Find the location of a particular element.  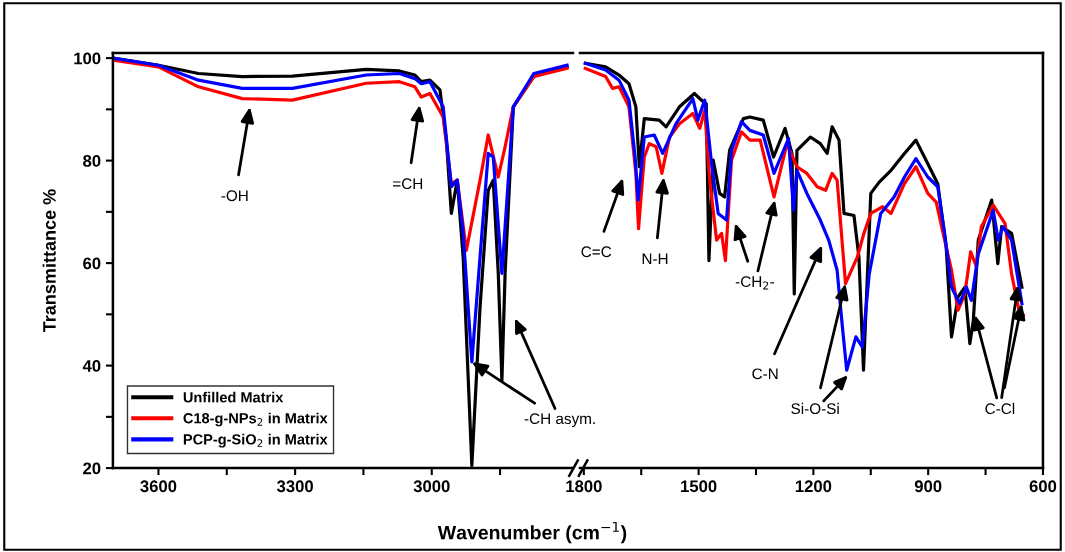

annotation: -CH asym. is located at coordinates (559, 420).